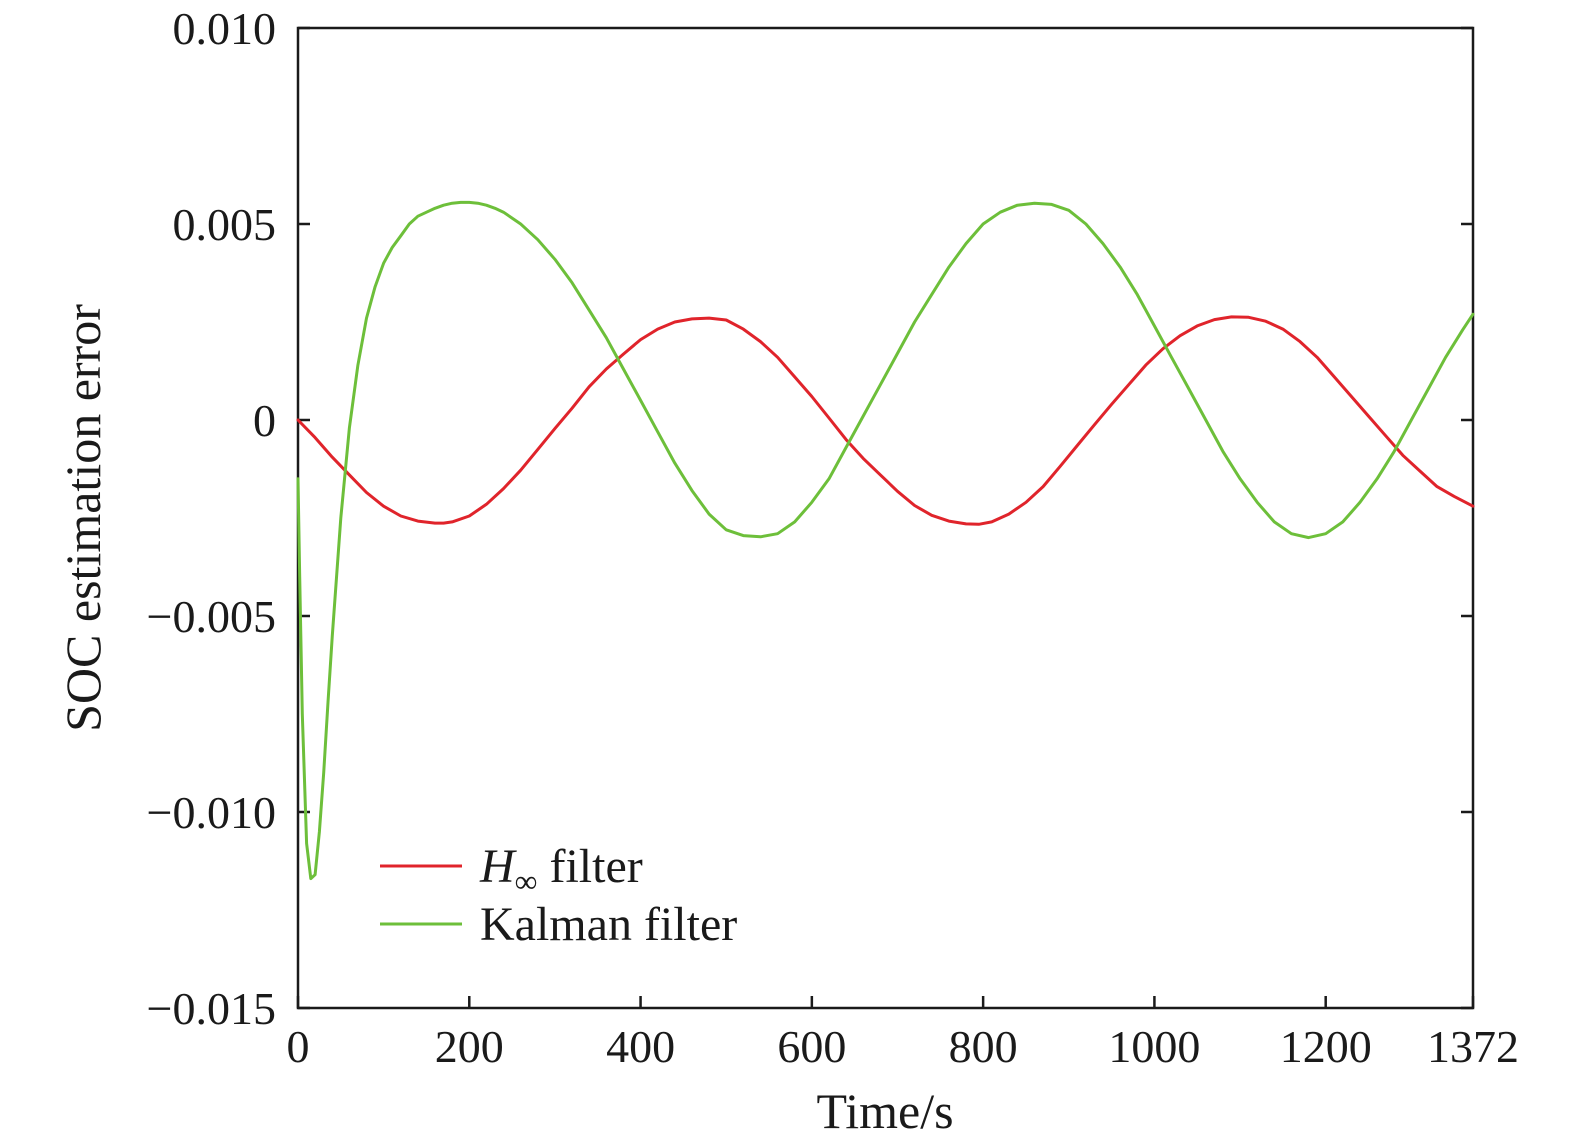 The image size is (1575, 1147). Describe the element at coordinates (885, 420) in the screenshot. I see `series-line-hinf-filter` at that location.